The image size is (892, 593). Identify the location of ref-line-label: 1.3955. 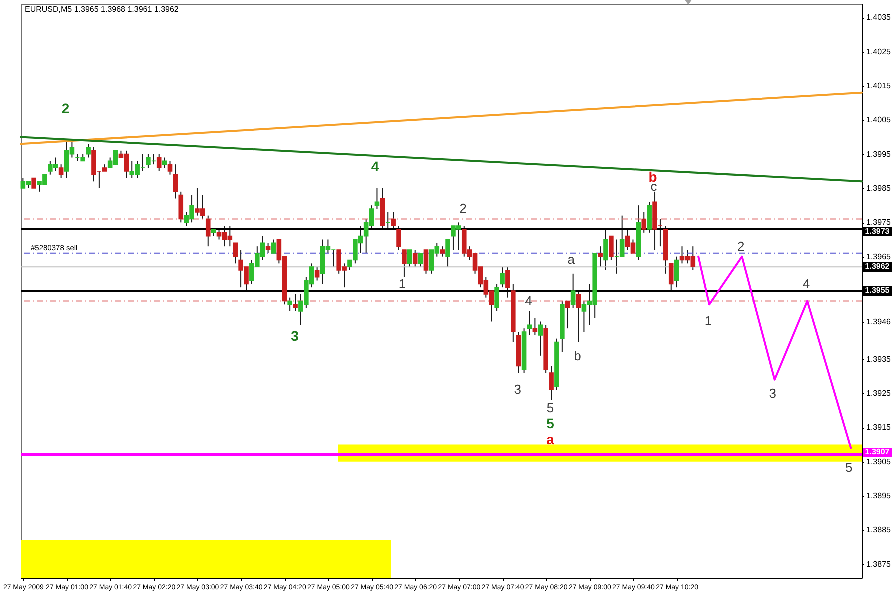
(877, 290).